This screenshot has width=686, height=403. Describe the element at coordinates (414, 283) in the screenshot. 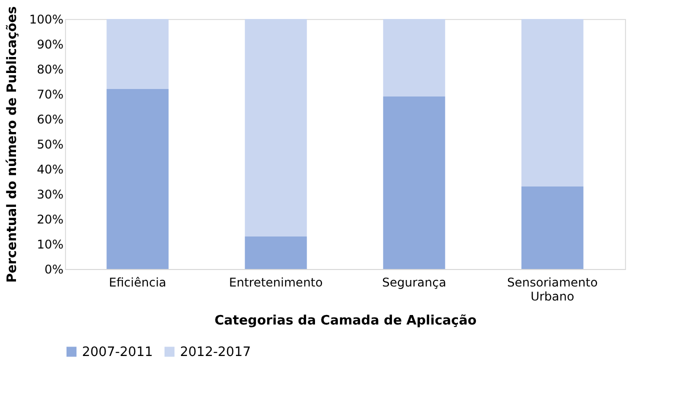

I see `x-tick-label: Segurança` at that location.